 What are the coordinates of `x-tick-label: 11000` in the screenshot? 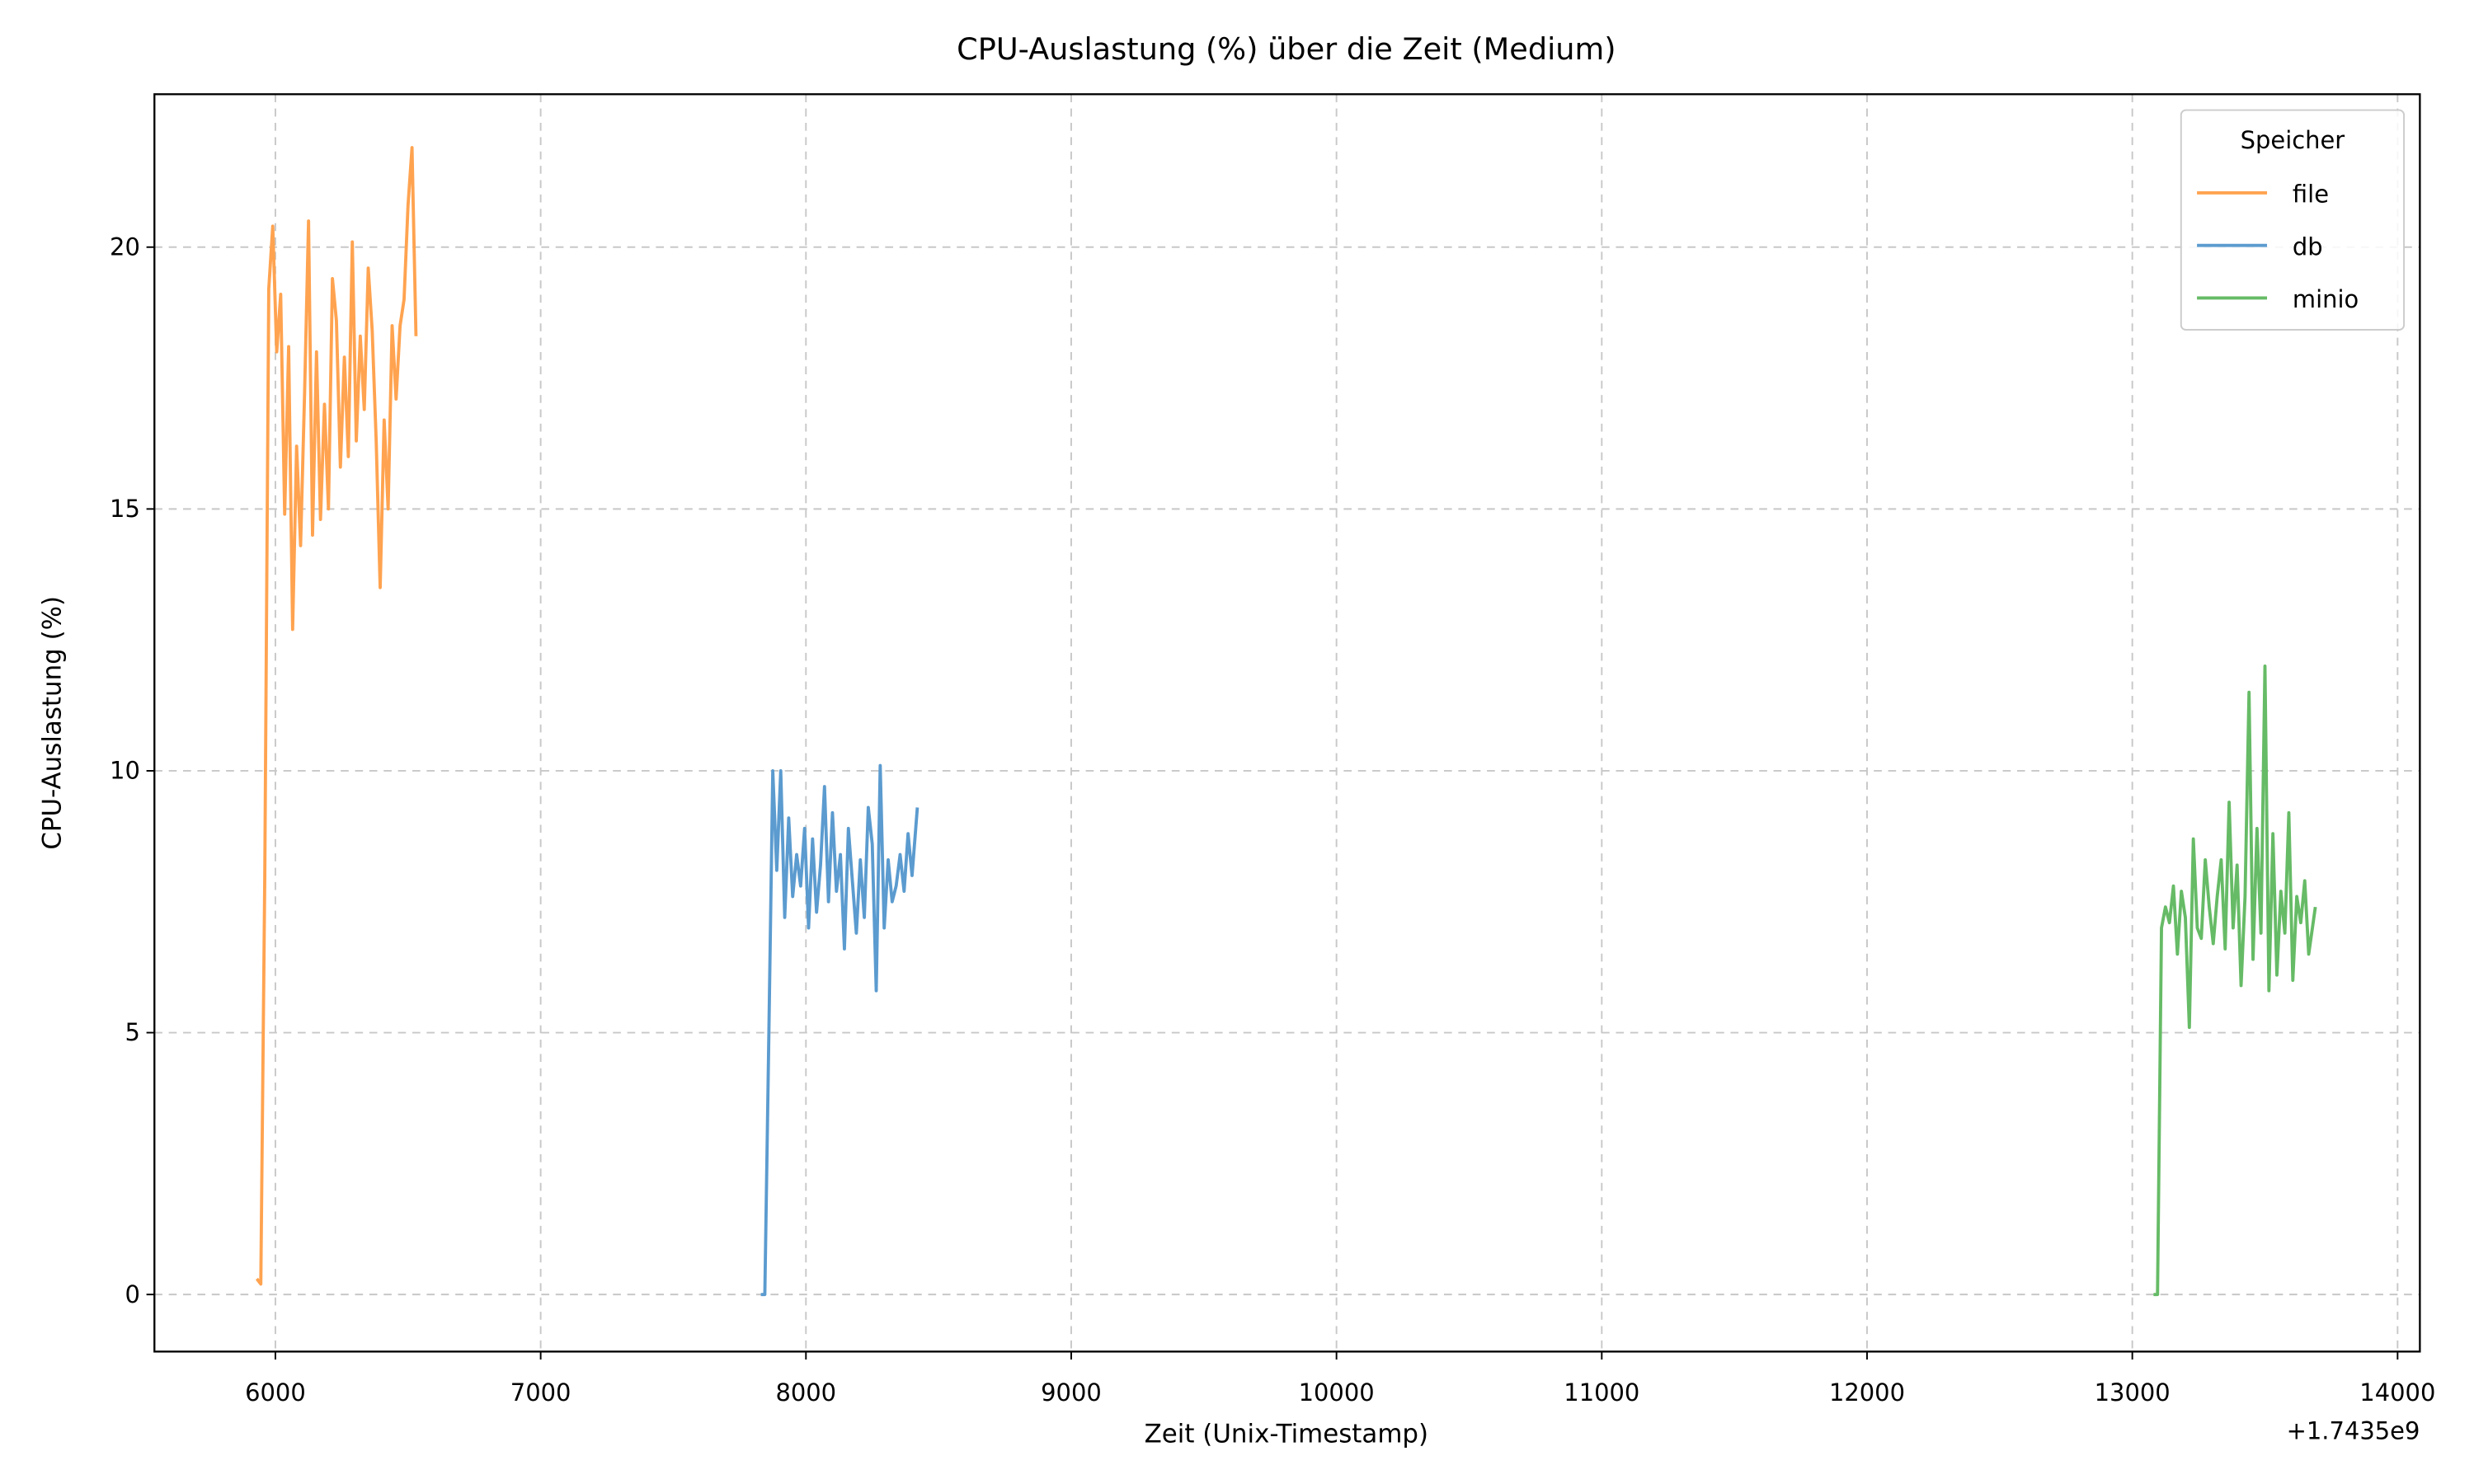 It's located at (1601, 1392).